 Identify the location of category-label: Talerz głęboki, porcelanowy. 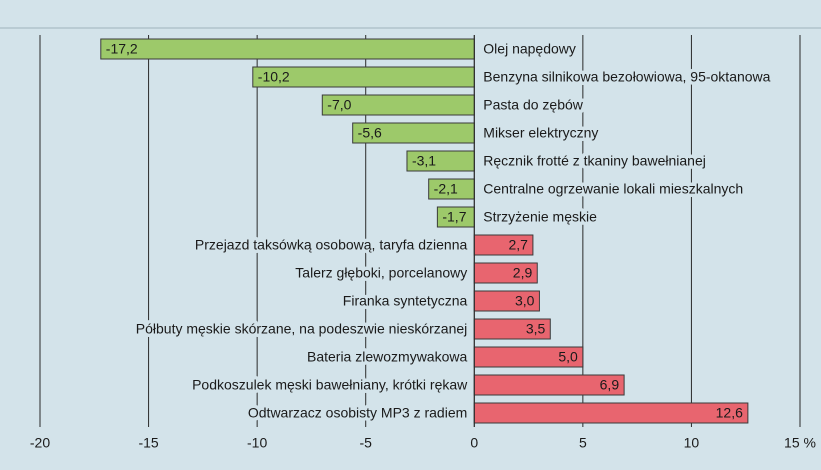
(381, 273).